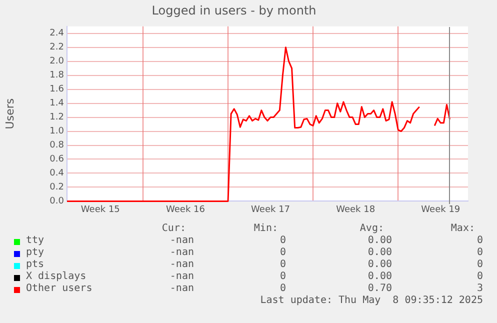 The height and width of the screenshot is (323, 497). Describe the element at coordinates (356, 209) in the screenshot. I see `x-tick-label: Week 18` at that location.